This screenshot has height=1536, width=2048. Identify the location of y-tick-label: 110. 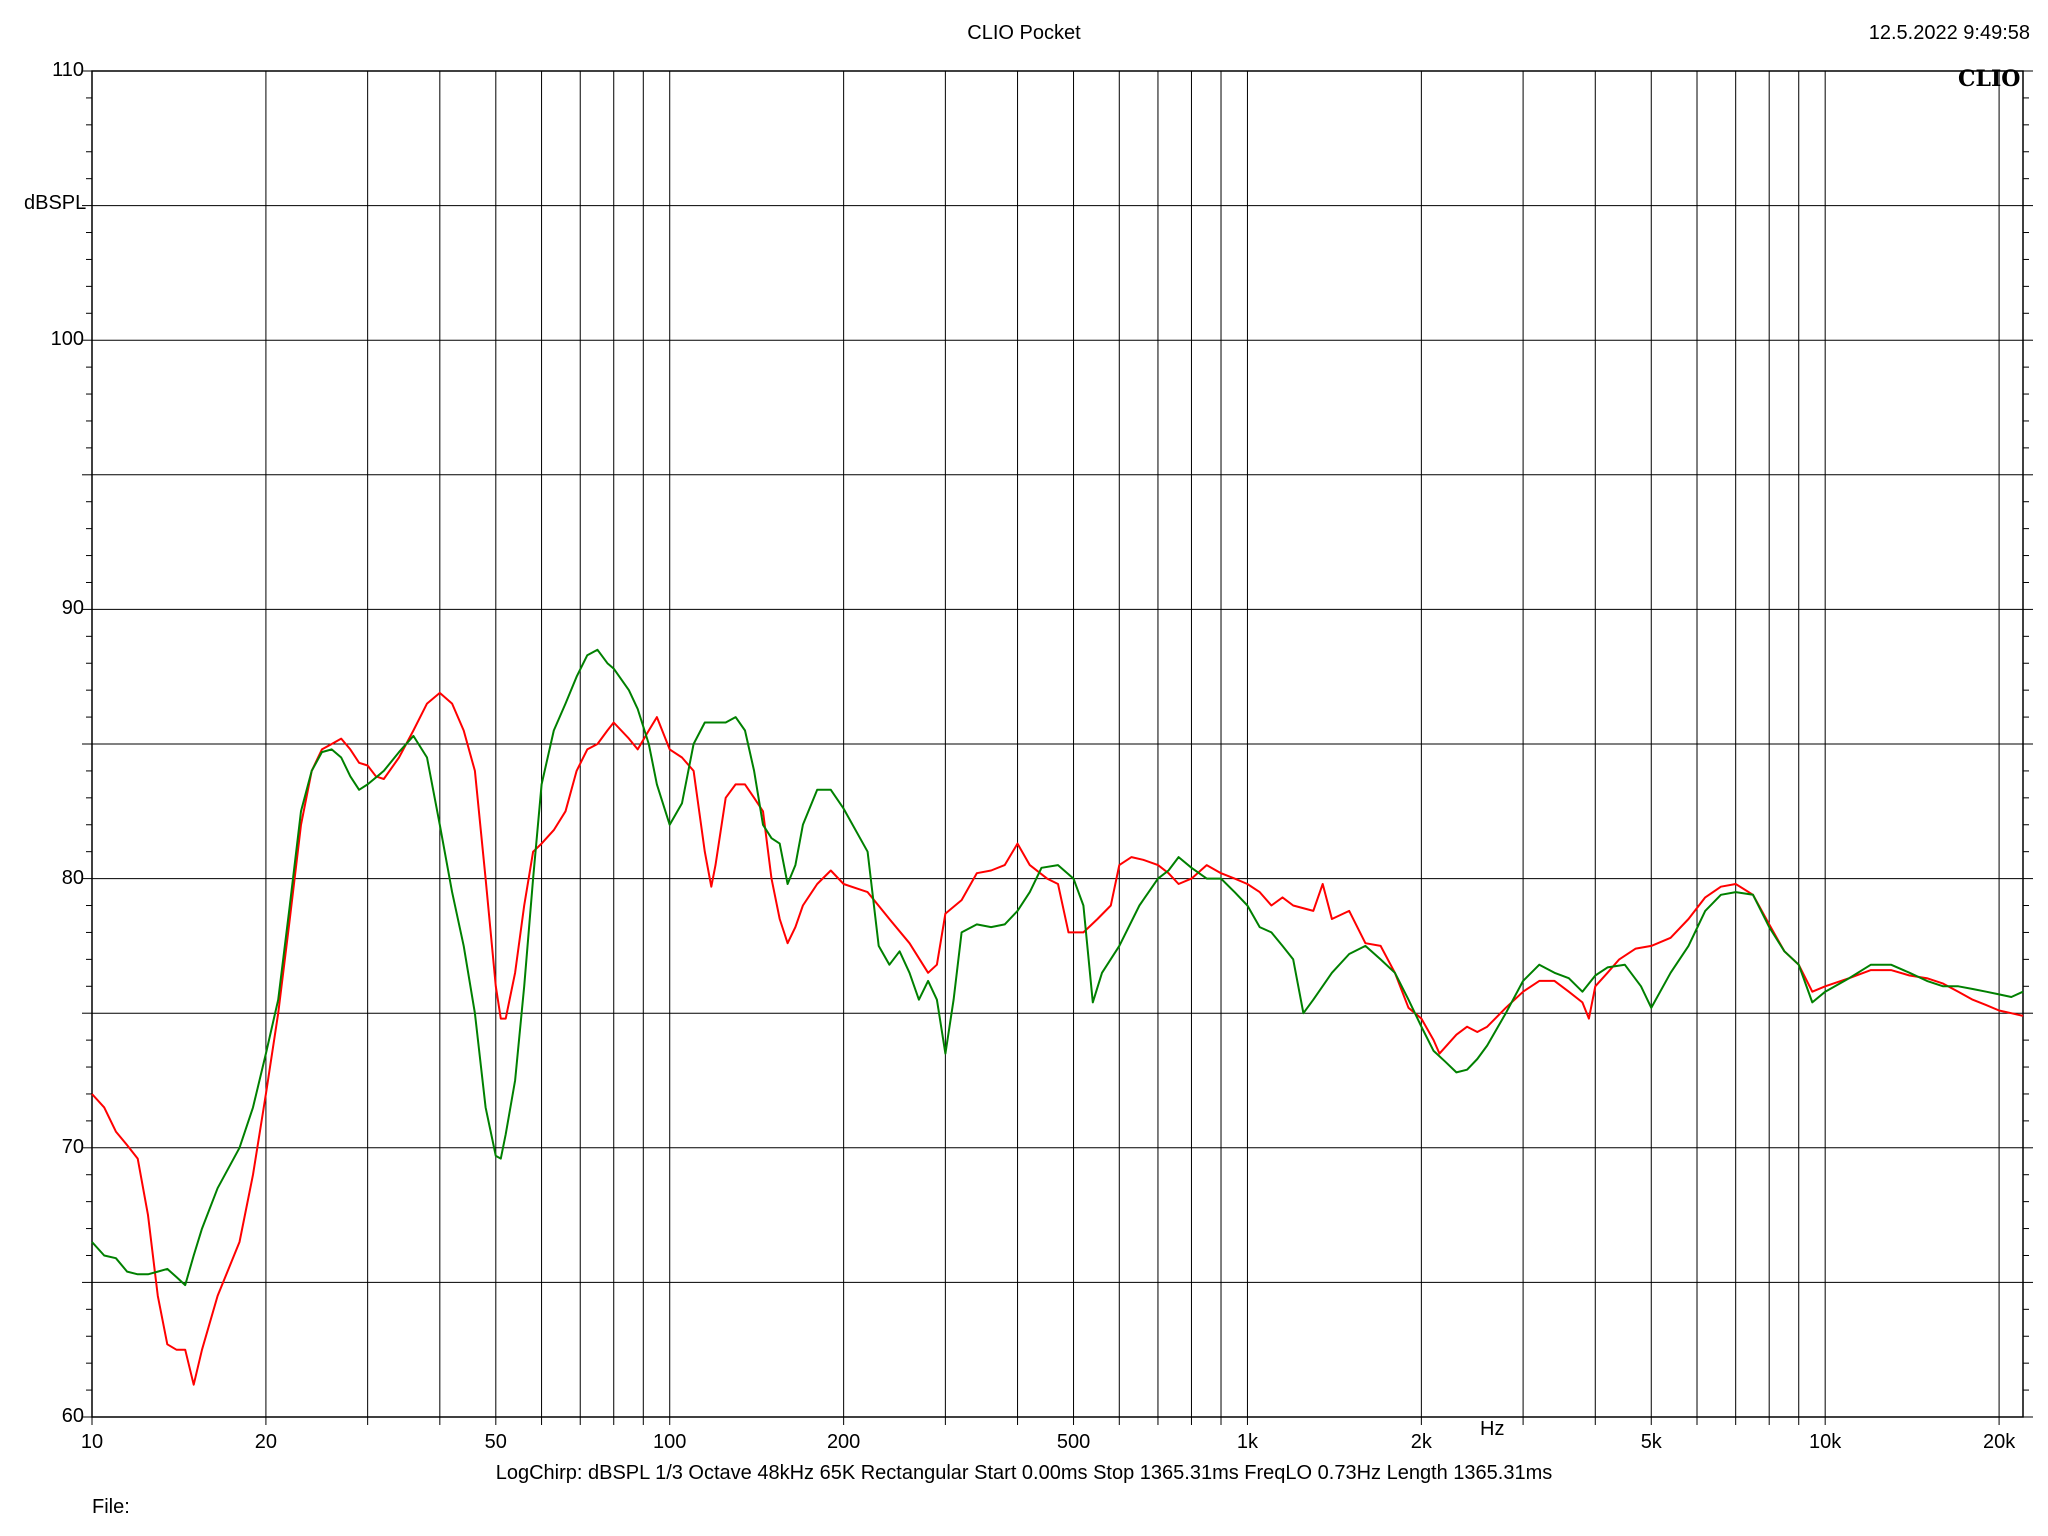
(68, 70).